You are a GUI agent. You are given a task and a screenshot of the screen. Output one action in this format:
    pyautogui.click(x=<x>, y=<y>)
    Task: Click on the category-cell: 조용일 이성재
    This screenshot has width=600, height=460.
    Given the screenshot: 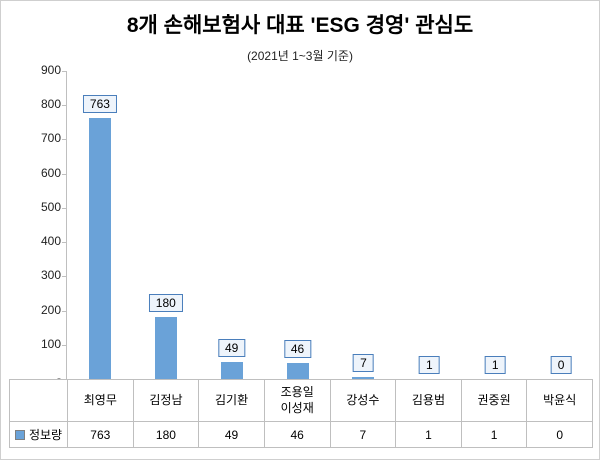 What is the action you would take?
    pyautogui.click(x=297, y=400)
    